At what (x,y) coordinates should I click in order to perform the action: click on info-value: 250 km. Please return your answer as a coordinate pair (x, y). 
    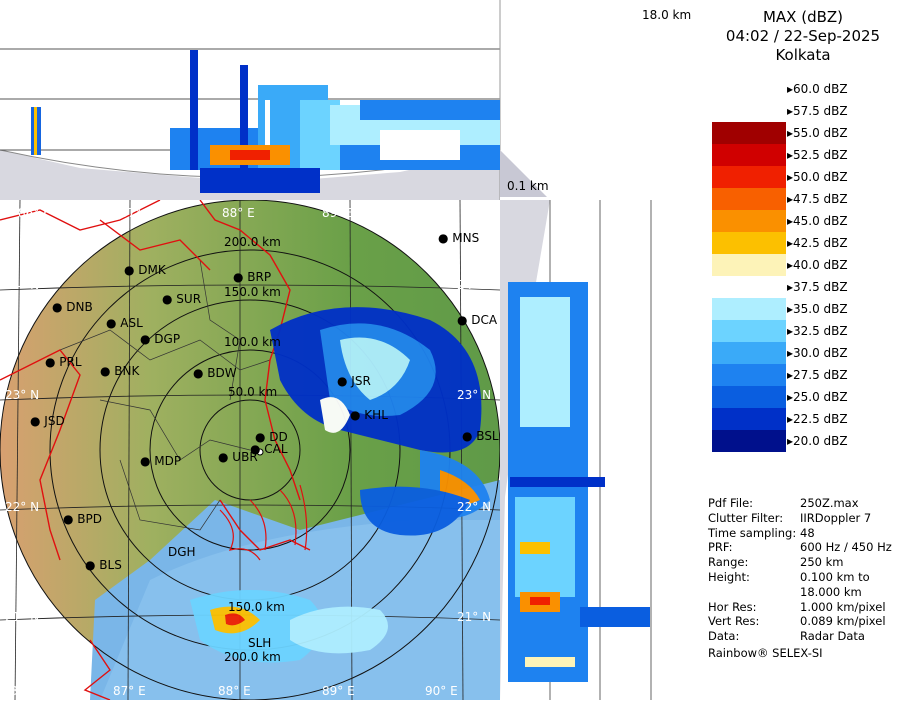
    Looking at the image, I should click on (822, 562).